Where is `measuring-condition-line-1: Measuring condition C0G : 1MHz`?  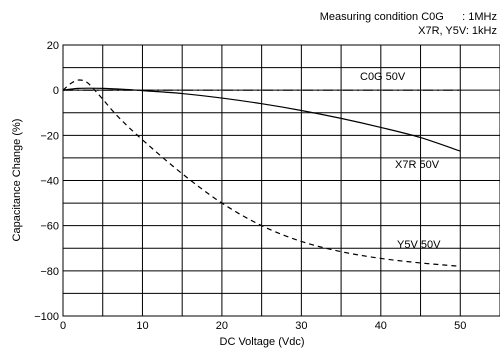 measuring-condition-line-1: Measuring condition C0G : 1MHz is located at coordinates (408, 17).